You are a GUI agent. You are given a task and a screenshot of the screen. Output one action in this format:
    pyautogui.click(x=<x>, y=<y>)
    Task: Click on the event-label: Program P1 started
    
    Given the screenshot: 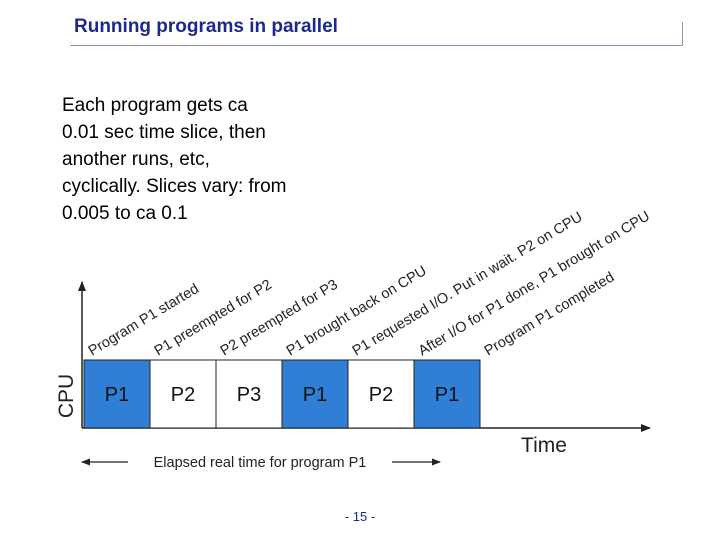 What is the action you would take?
    pyautogui.click(x=144, y=320)
    